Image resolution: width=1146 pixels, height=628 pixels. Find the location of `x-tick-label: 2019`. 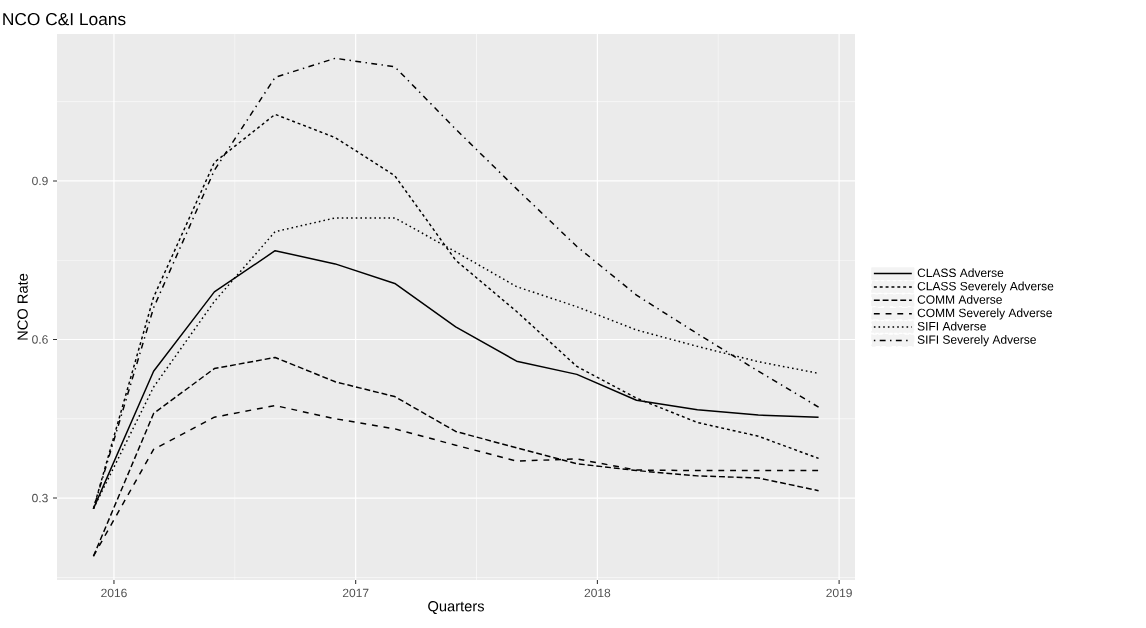

x-tick-label: 2019 is located at coordinates (839, 593).